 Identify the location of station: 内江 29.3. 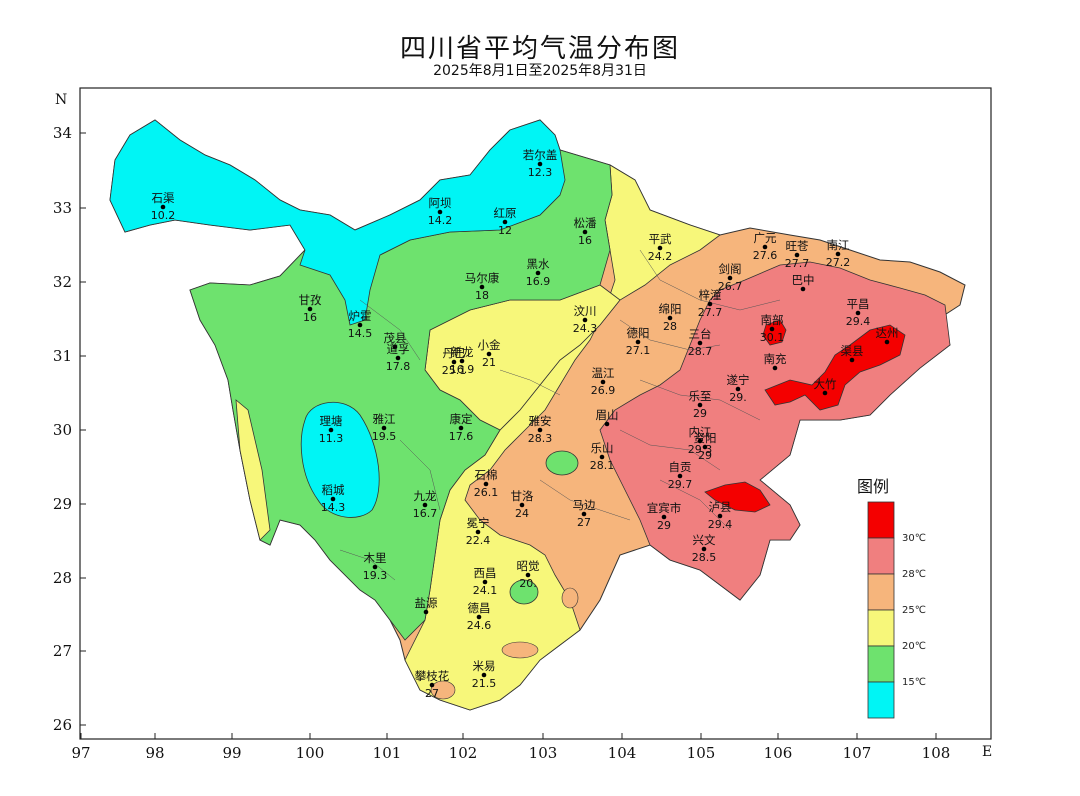
(700, 440).